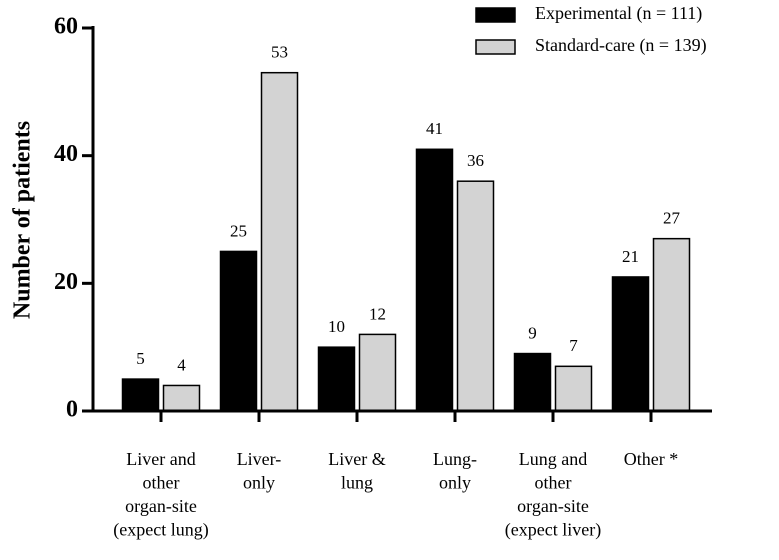  I want to click on x-tick-label: (expect lung), so click(160, 530).